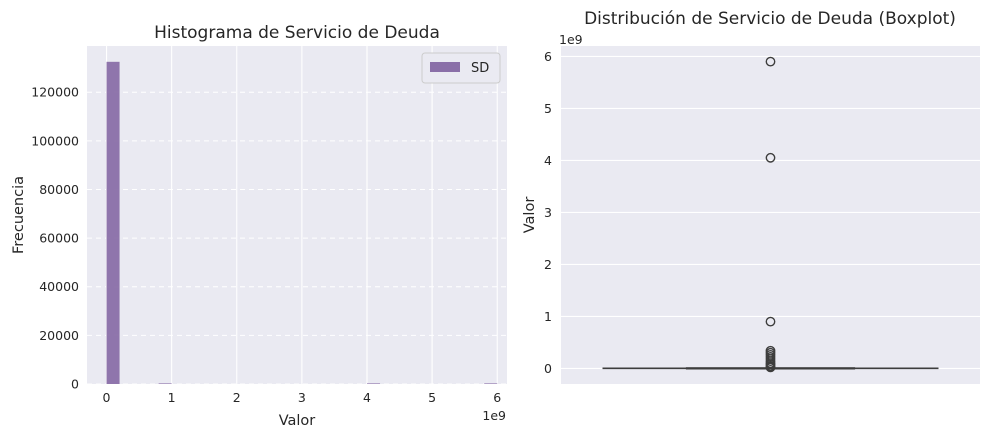 This screenshot has height=438, width=989. What do you see at coordinates (55, 140) in the screenshot?
I see `histogram-y-tick-label: 100000` at bounding box center [55, 140].